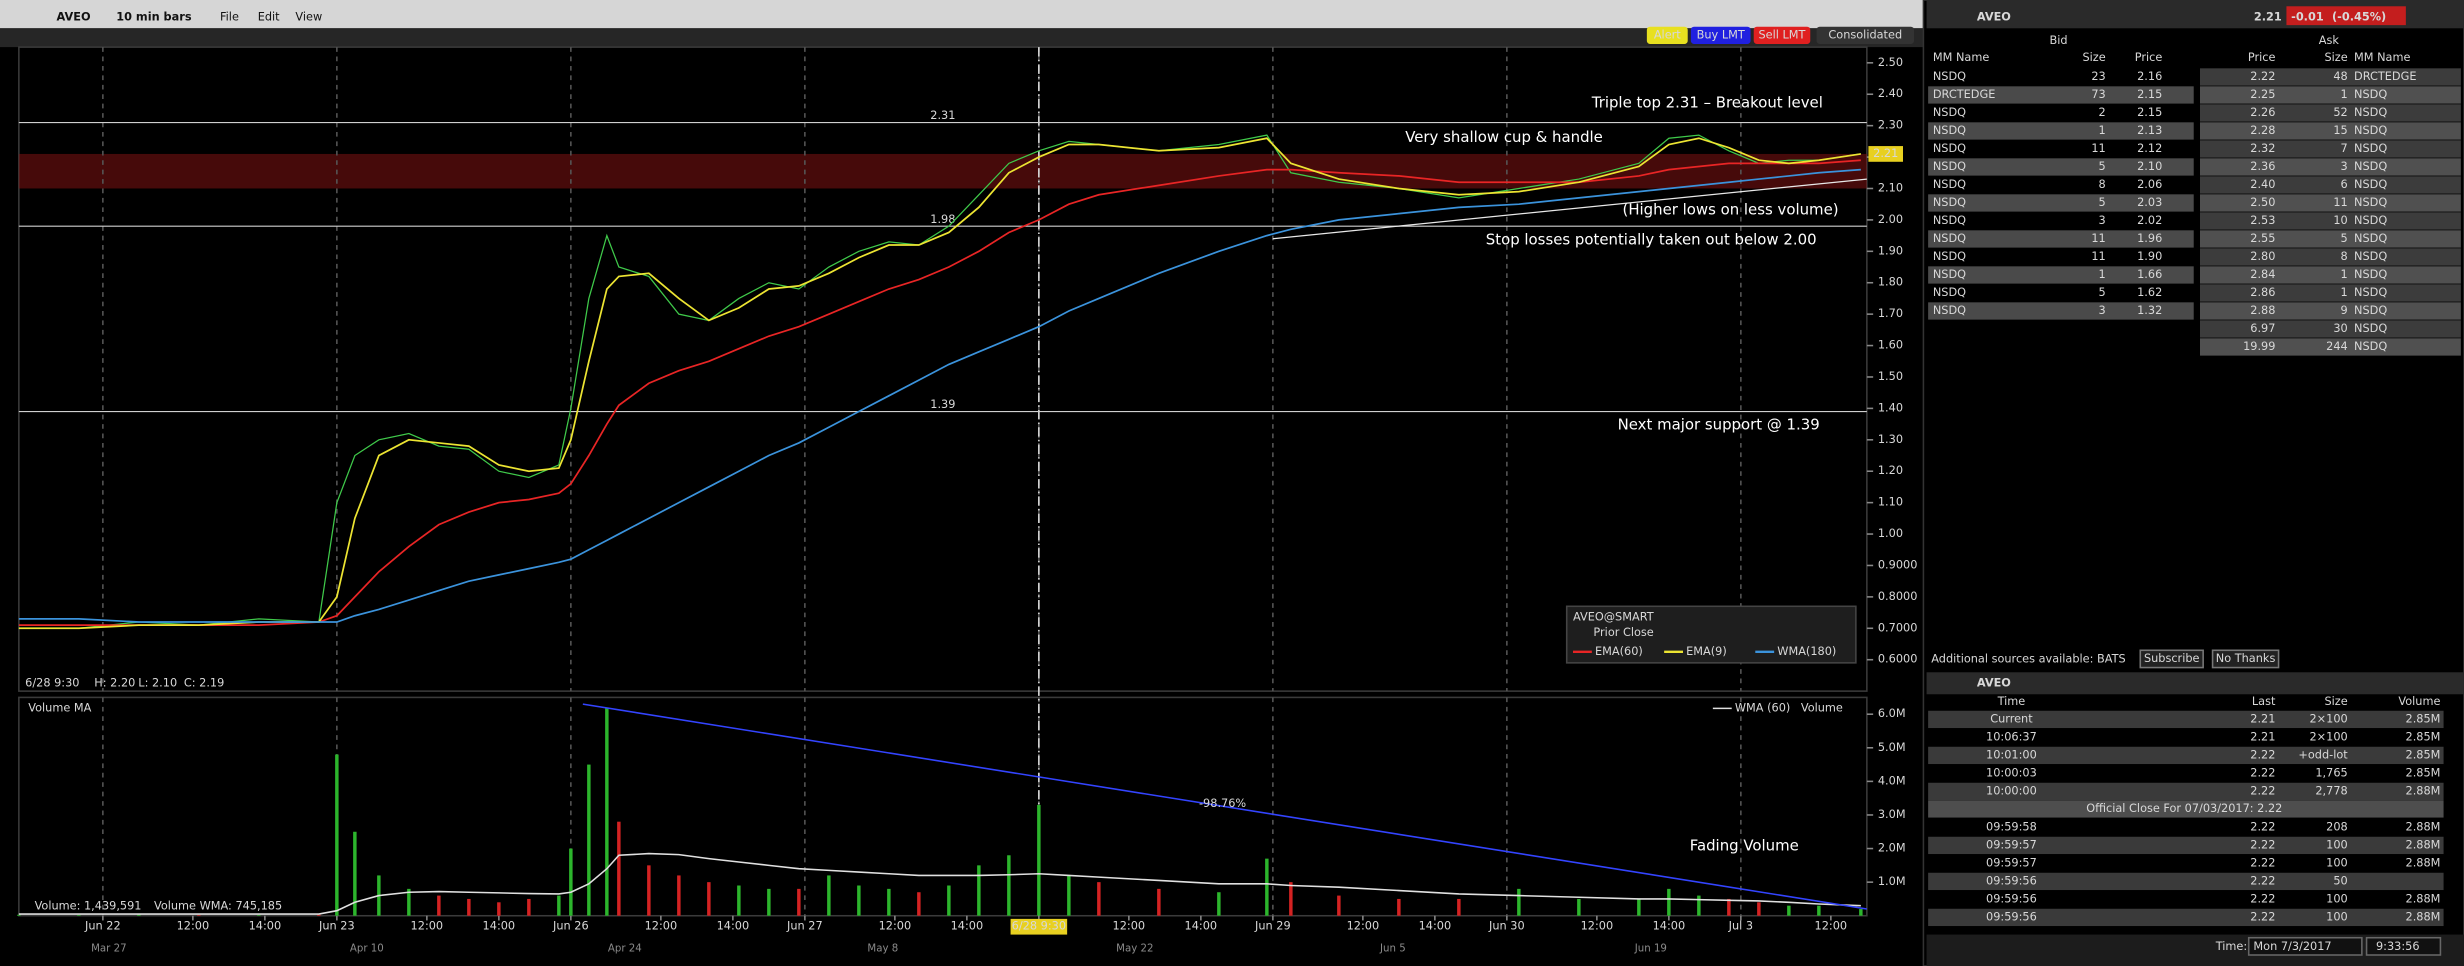 The image size is (2464, 966). I want to click on button-label: No Thanks, so click(2246, 658).